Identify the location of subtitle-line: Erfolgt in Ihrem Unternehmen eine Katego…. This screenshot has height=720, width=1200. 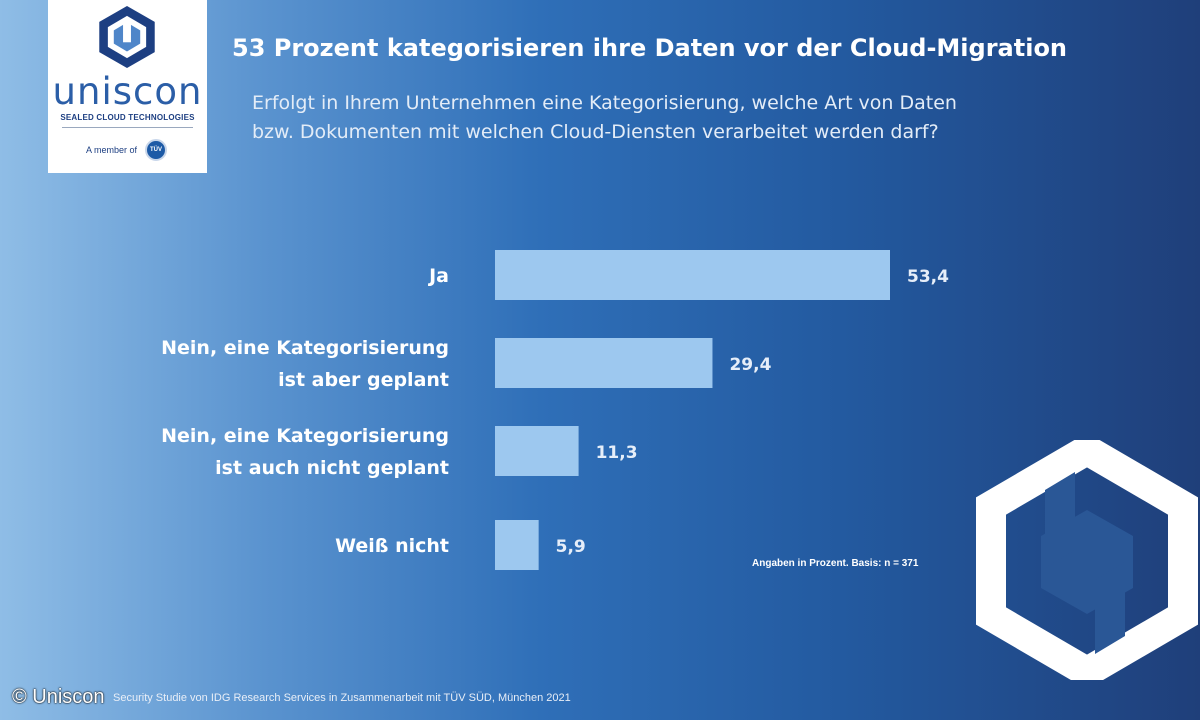
(604, 103).